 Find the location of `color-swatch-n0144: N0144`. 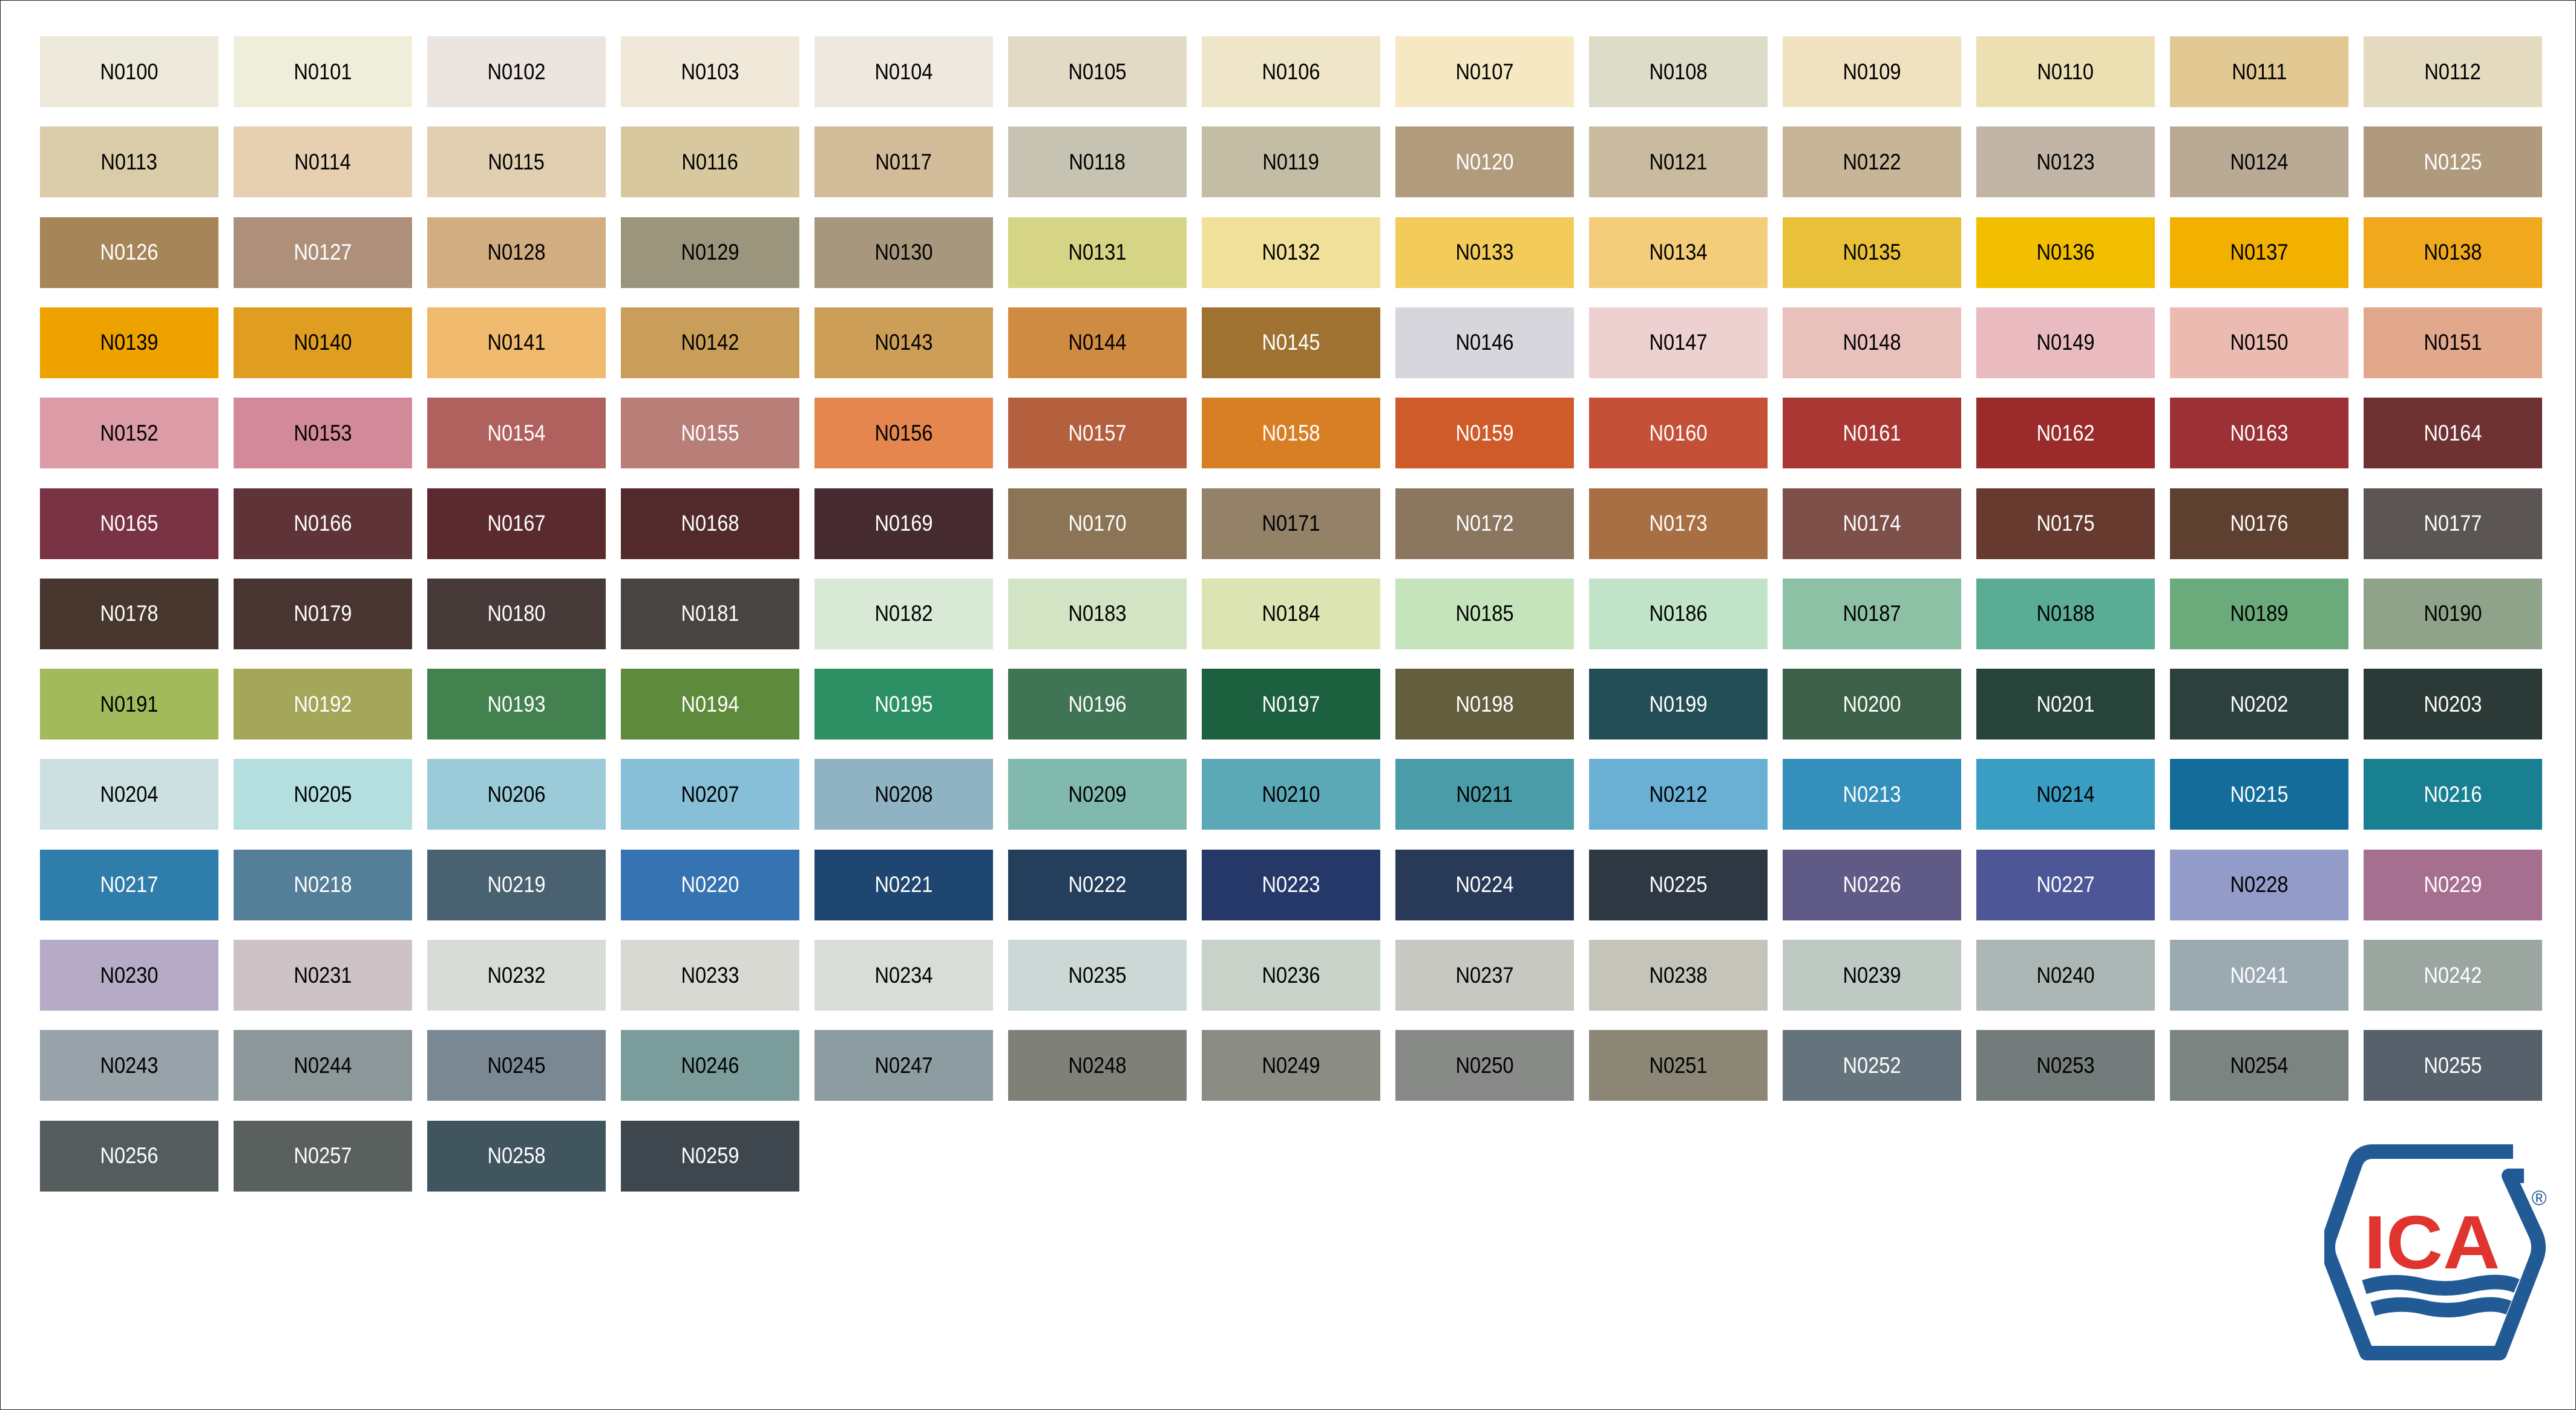

color-swatch-n0144: N0144 is located at coordinates (1097, 342).